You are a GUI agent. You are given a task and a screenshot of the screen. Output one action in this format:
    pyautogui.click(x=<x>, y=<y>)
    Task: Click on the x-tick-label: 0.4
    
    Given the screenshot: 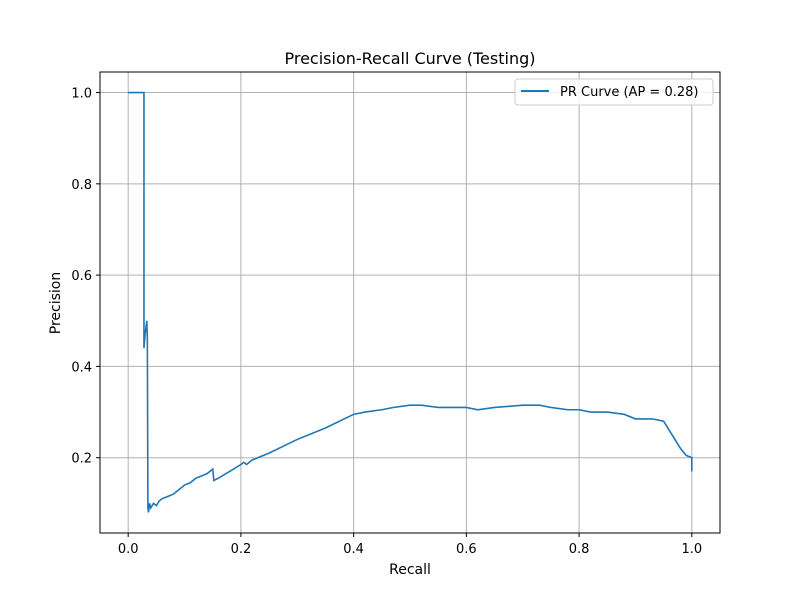 What is the action you would take?
    pyautogui.click(x=353, y=549)
    